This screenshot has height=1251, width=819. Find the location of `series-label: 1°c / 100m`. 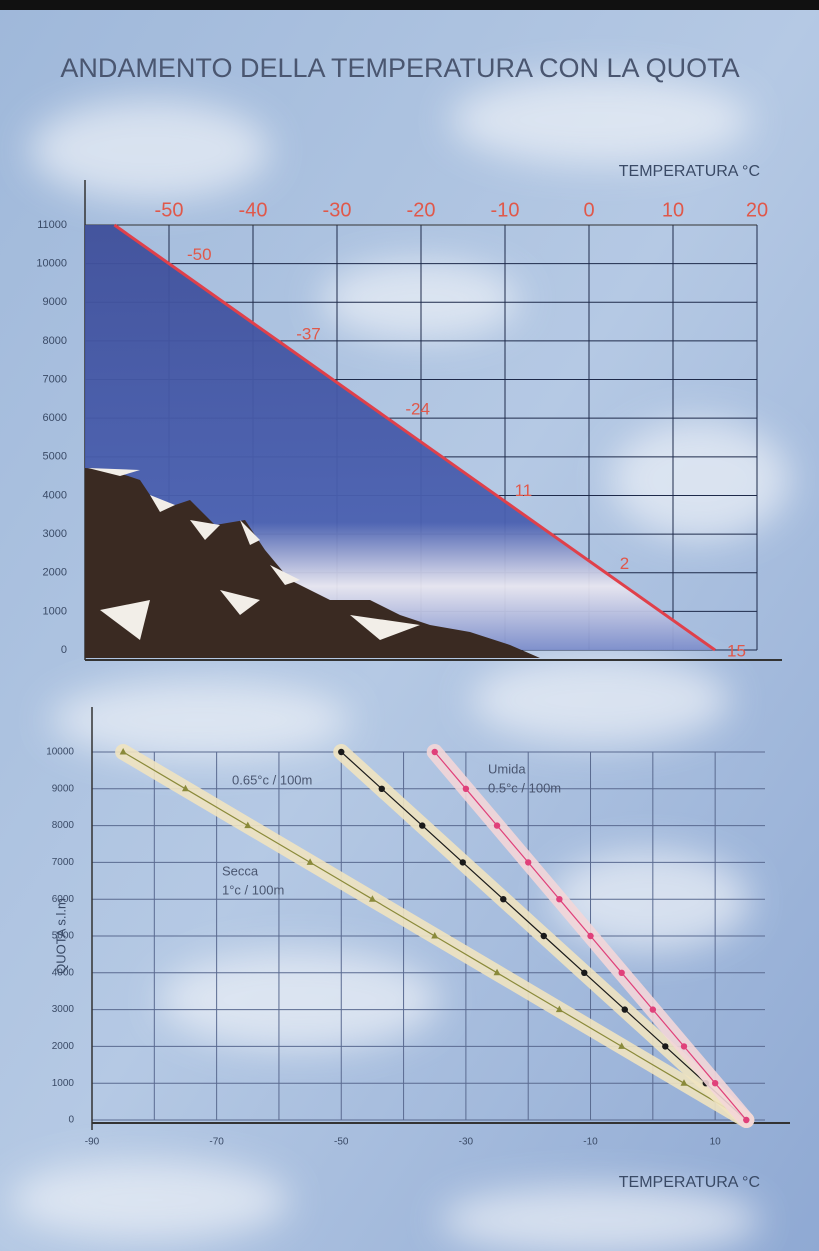

series-label: 1°c / 100m is located at coordinates (253, 889).